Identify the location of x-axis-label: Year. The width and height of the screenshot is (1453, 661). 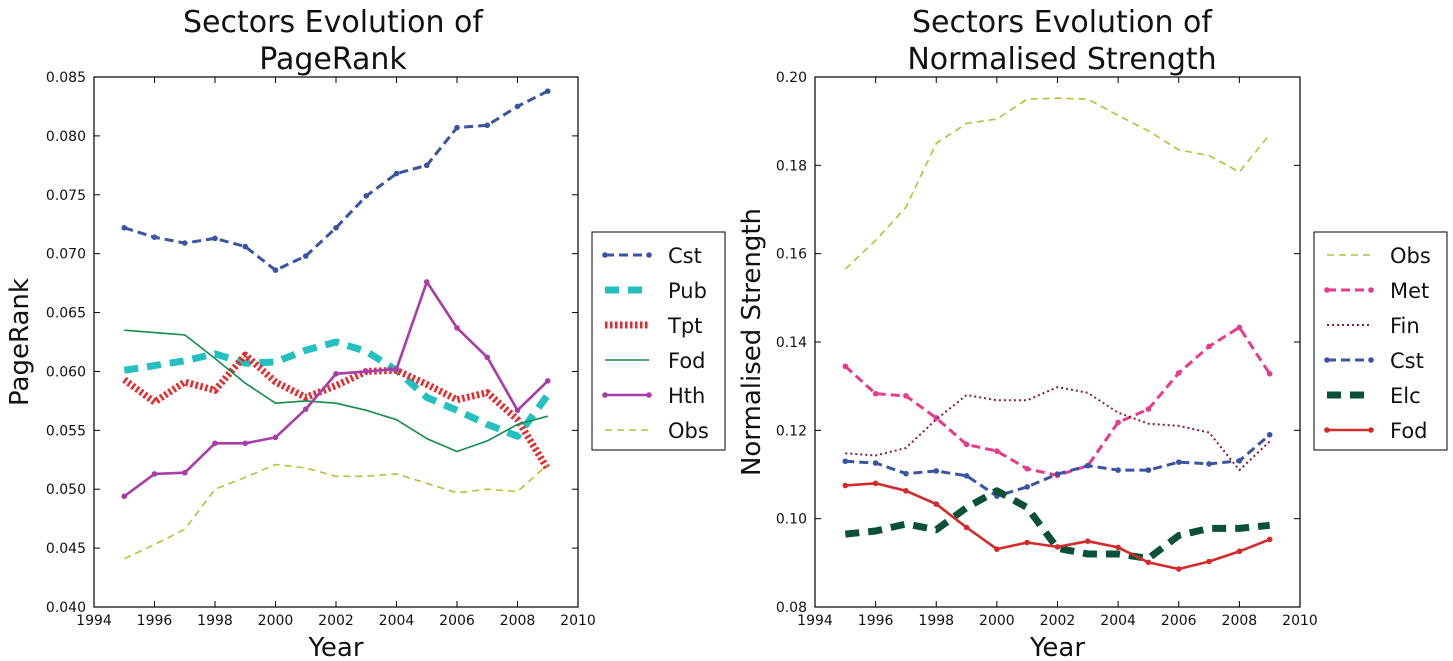
(335, 647).